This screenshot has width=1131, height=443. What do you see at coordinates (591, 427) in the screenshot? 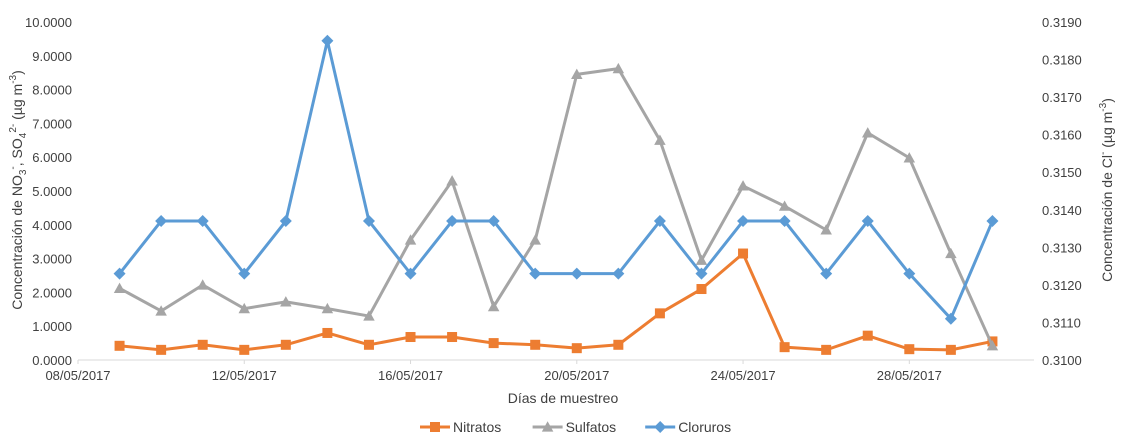
I see `legend-label: Sulfatos` at bounding box center [591, 427].